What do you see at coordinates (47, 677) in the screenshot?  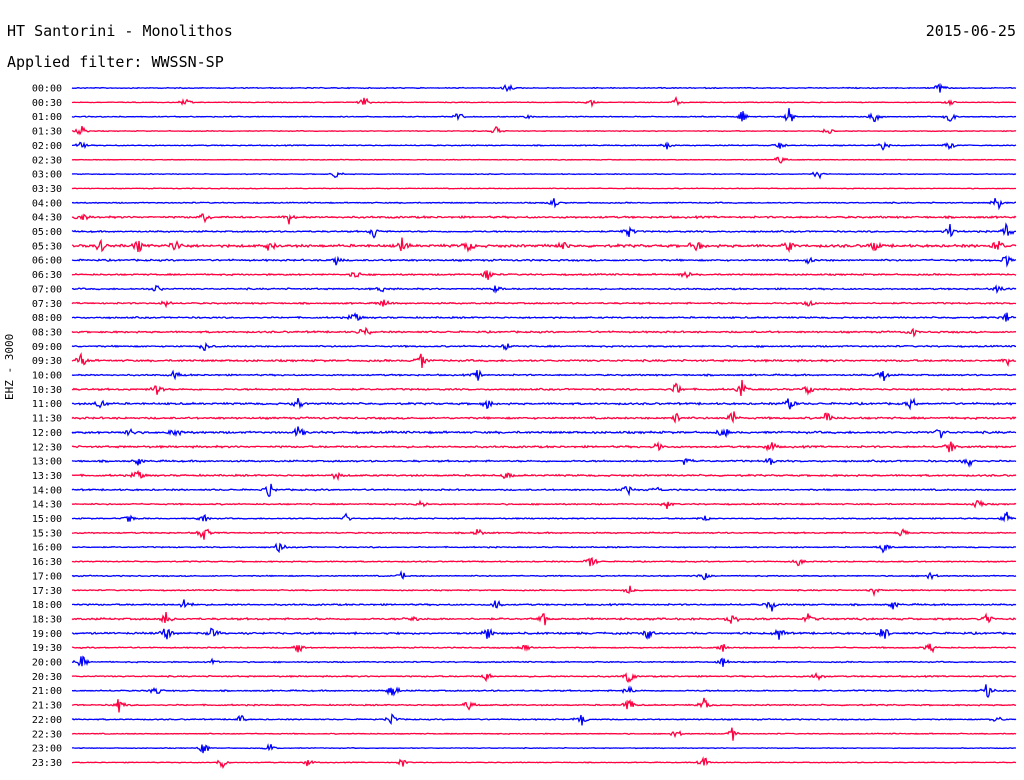 I see `row-time-label: 20:30` at bounding box center [47, 677].